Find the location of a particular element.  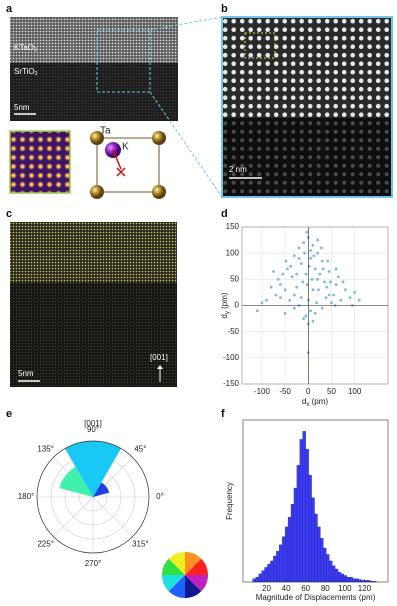

angle-label: 0° is located at coordinates (160, 496).